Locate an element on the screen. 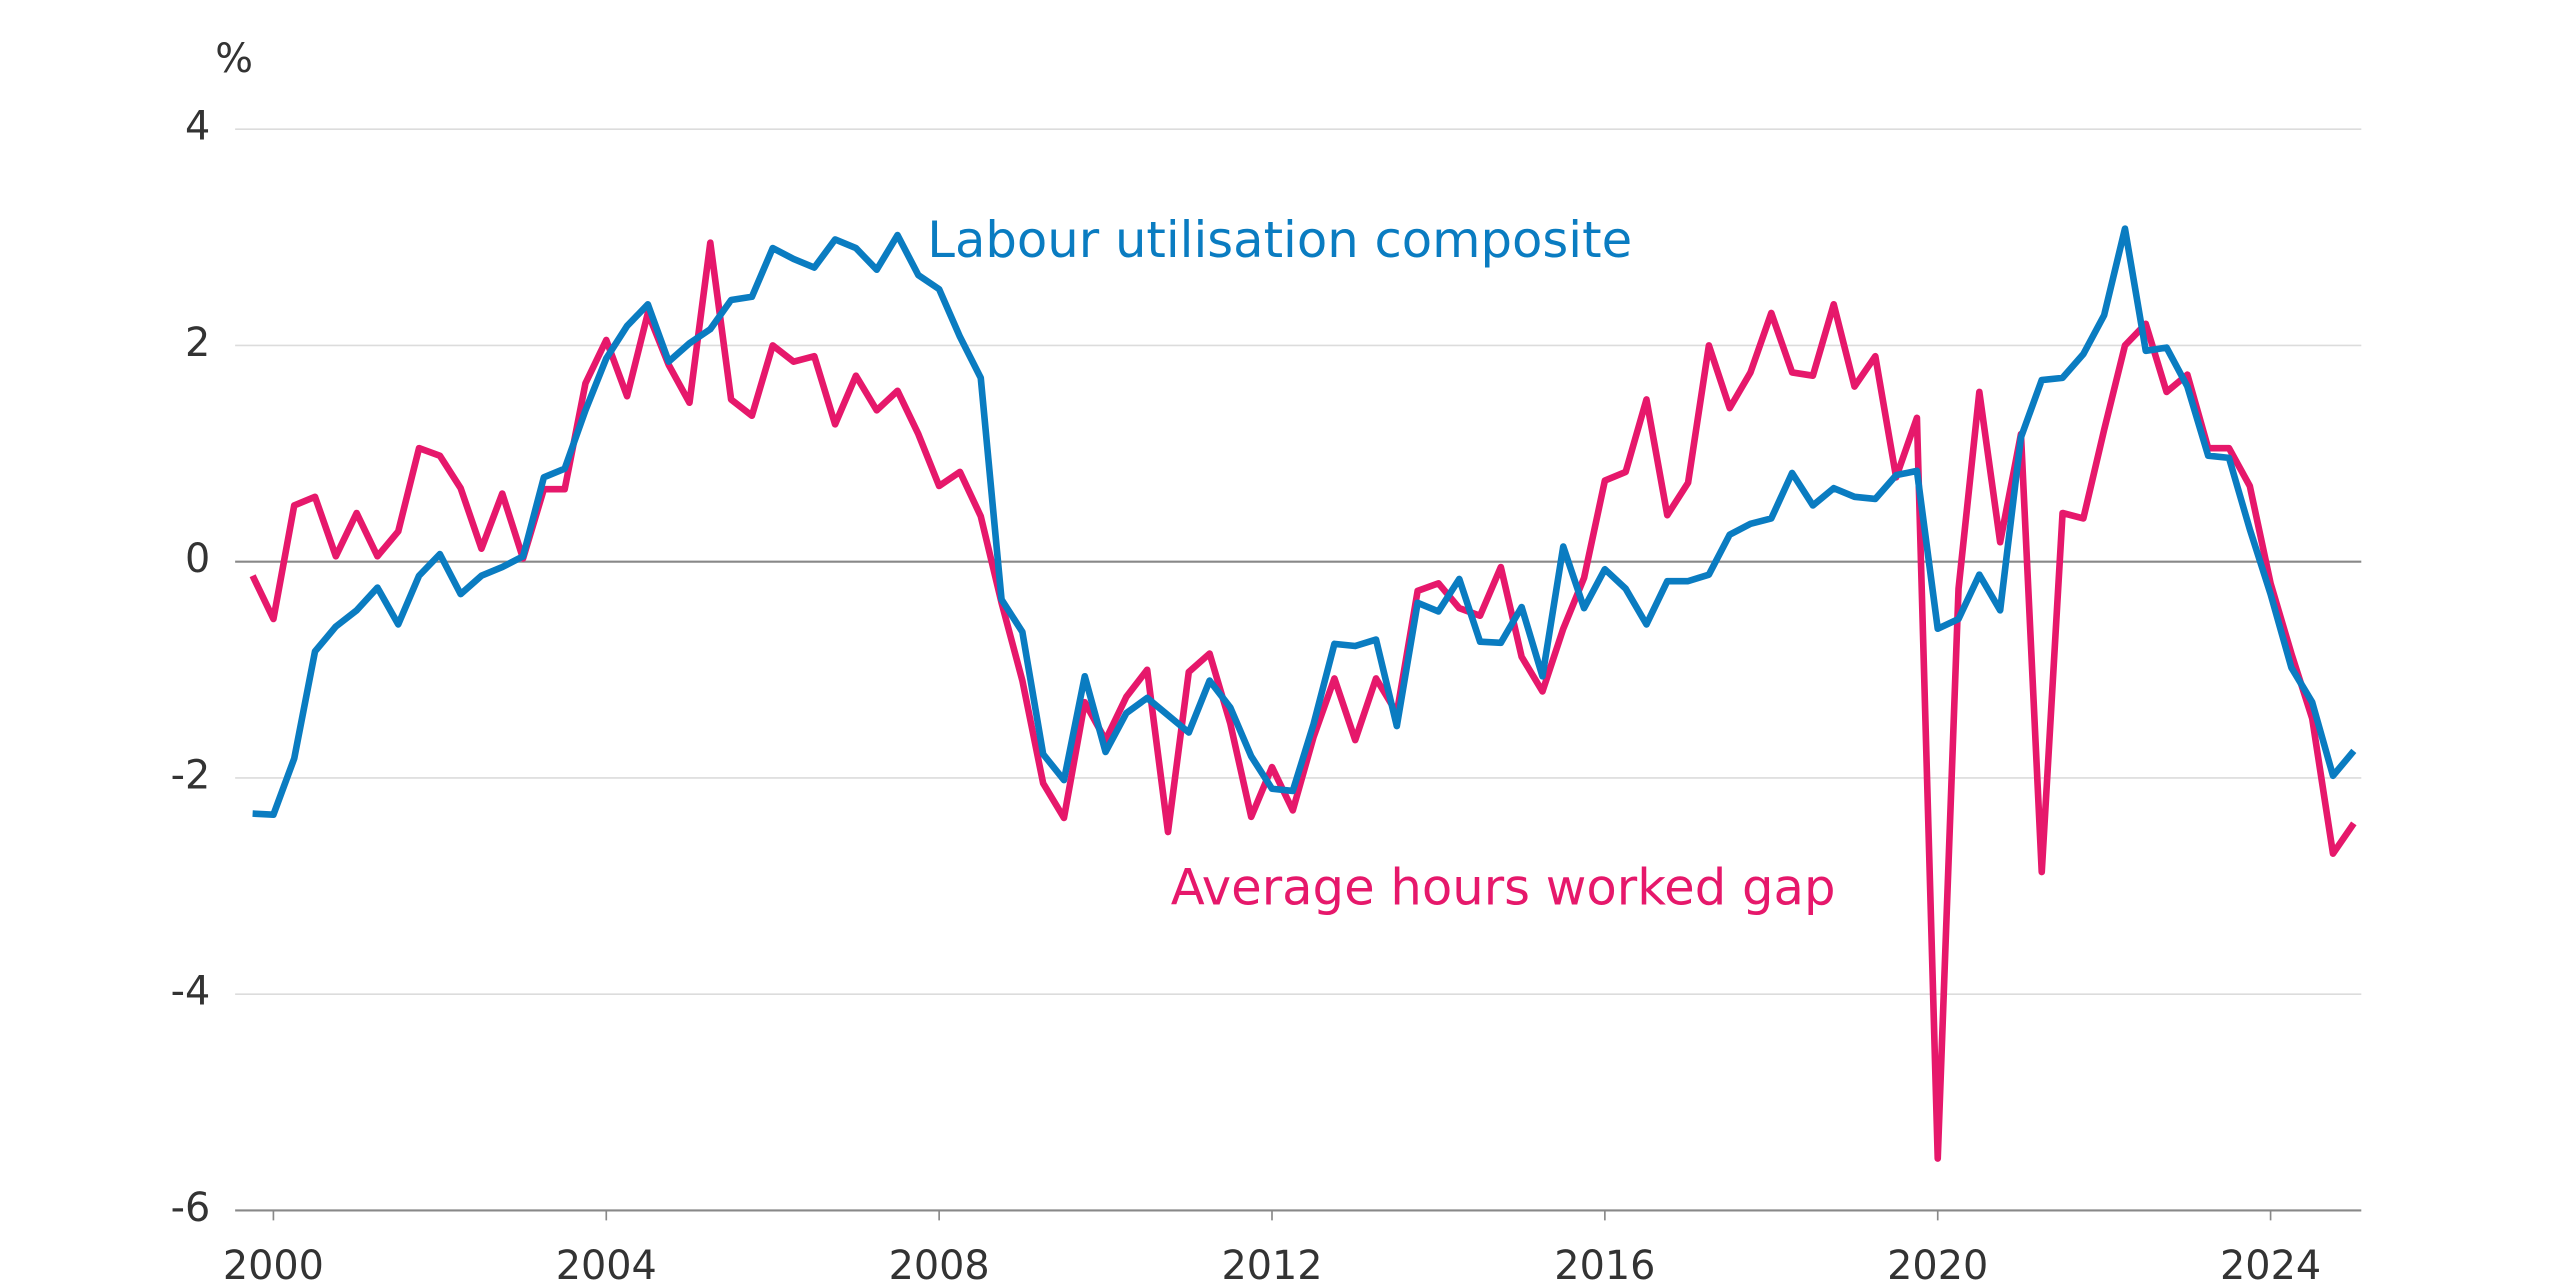  y-tick-label: -6 is located at coordinates (191, 1208).